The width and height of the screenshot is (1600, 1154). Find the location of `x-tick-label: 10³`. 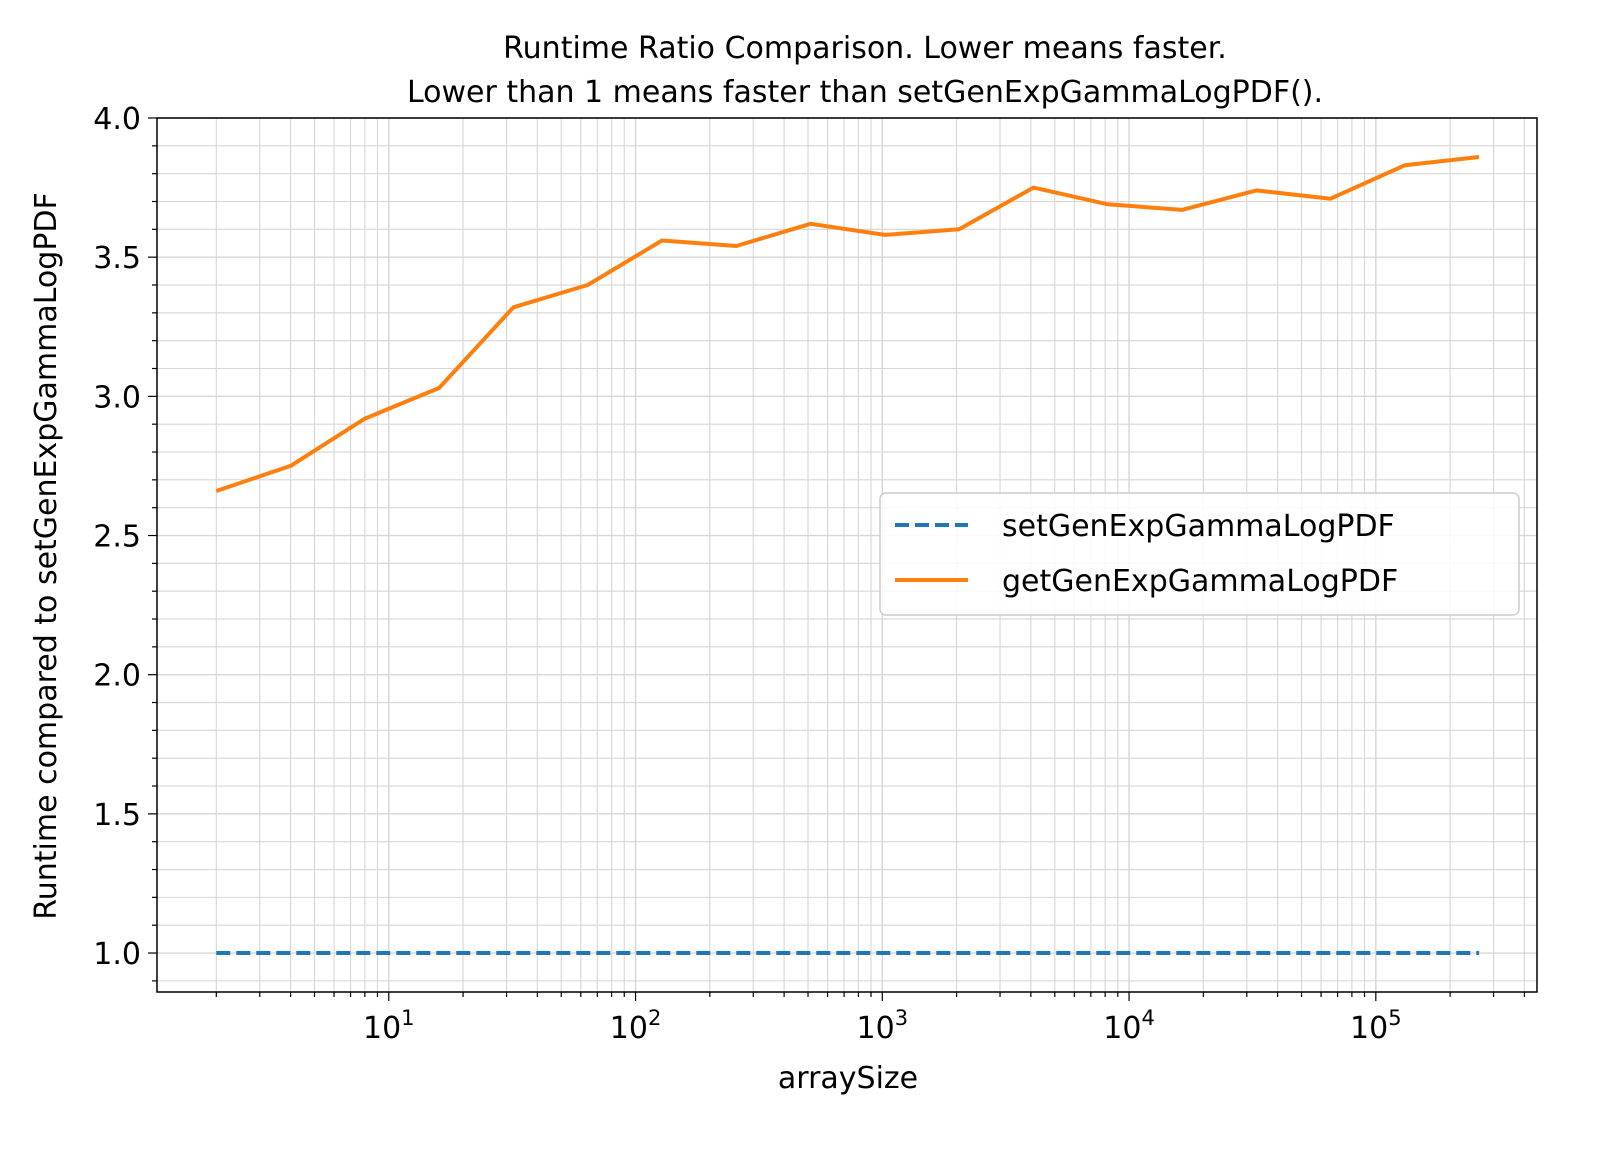

x-tick-label: 10³ is located at coordinates (883, 1026).